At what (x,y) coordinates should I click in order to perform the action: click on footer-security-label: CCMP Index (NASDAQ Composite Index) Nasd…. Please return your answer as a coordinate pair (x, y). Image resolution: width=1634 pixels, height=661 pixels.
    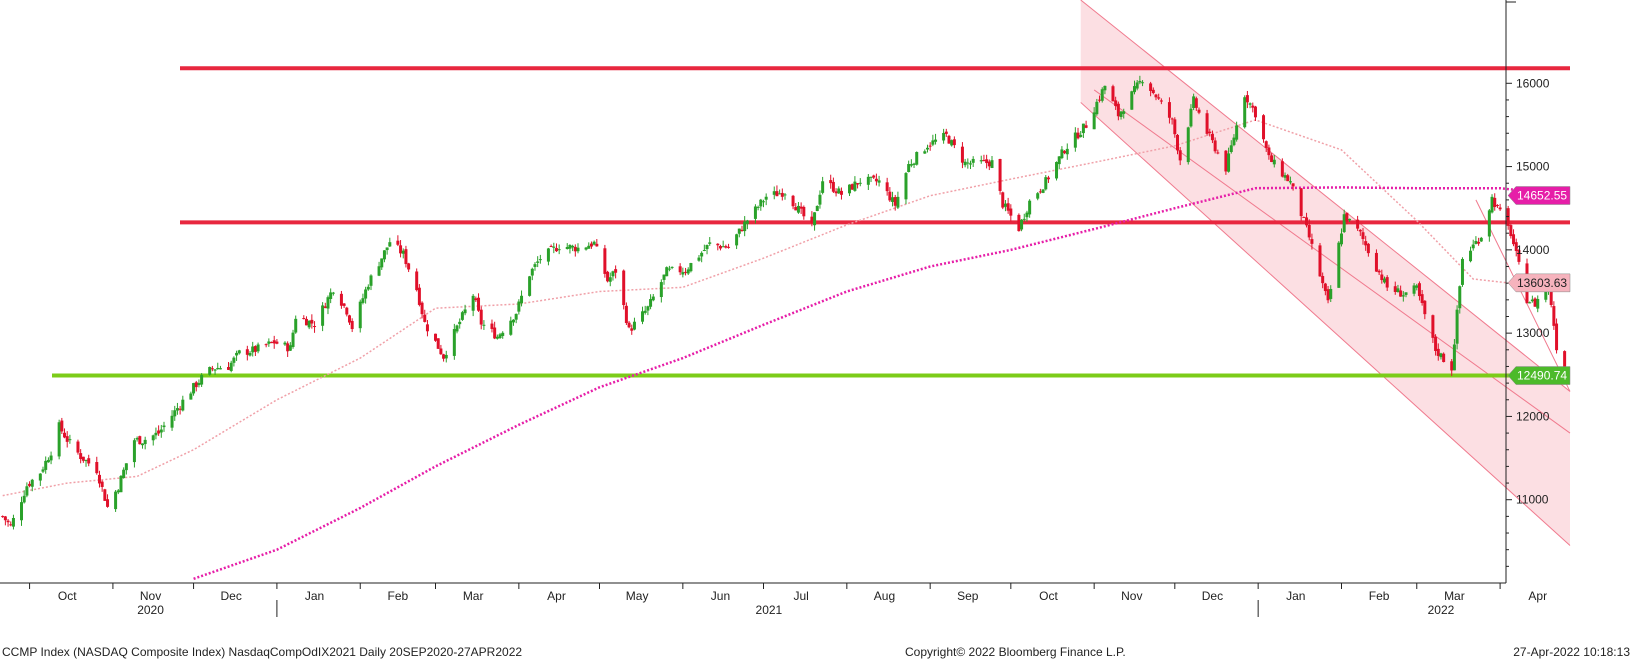
    Looking at the image, I should click on (262, 652).